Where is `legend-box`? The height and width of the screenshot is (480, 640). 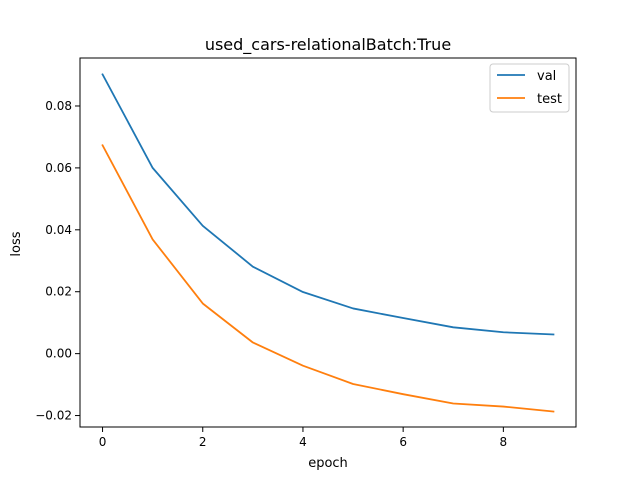 legend-box is located at coordinates (529, 88).